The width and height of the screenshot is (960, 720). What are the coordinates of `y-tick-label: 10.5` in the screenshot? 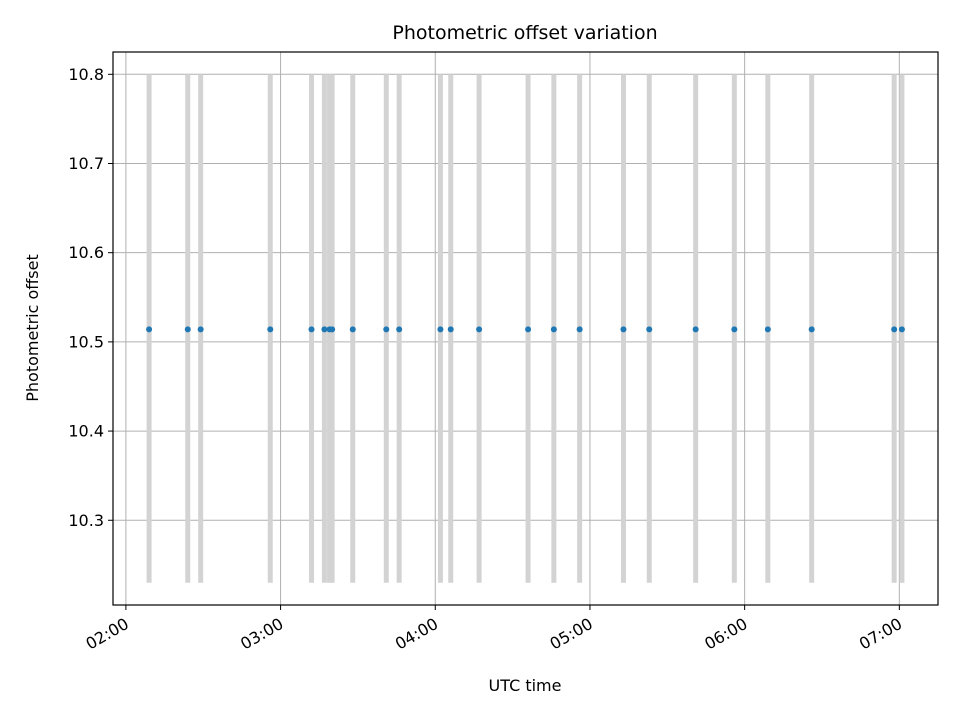 It's located at (86, 341).